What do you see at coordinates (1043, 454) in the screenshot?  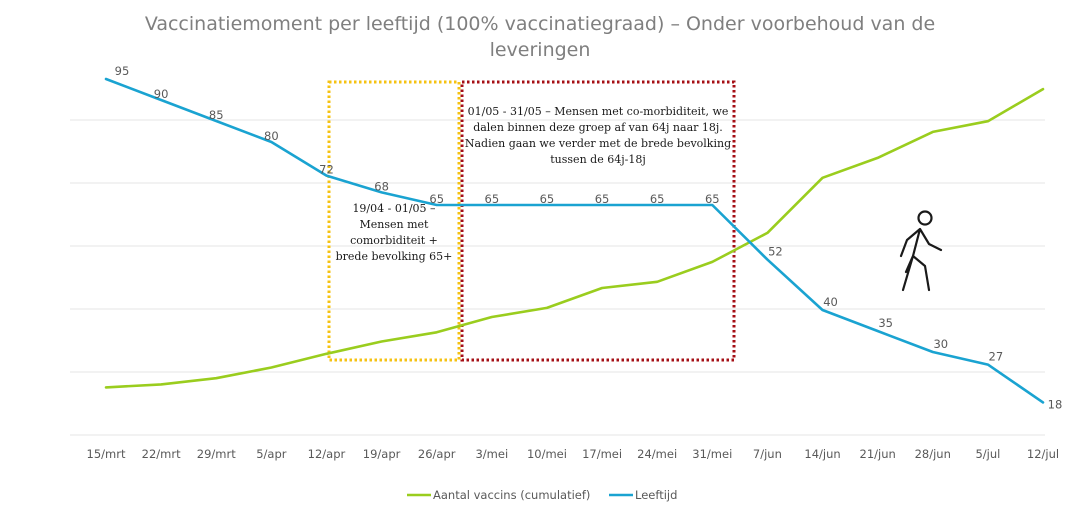 I see `x-tick-label: 12/jul` at bounding box center [1043, 454].